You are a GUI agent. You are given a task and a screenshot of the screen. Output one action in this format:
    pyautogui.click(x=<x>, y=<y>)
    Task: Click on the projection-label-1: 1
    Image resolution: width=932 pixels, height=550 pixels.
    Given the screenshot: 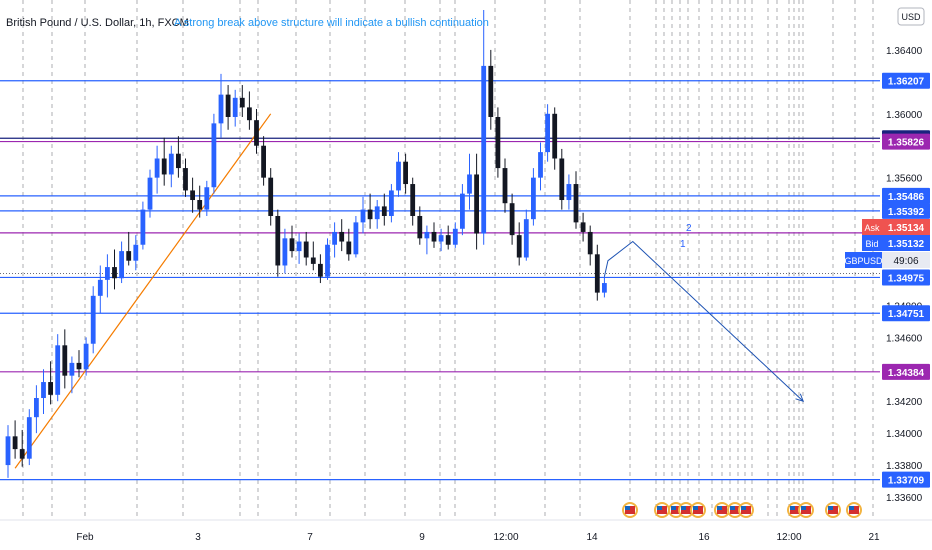 What is the action you would take?
    pyautogui.click(x=683, y=244)
    